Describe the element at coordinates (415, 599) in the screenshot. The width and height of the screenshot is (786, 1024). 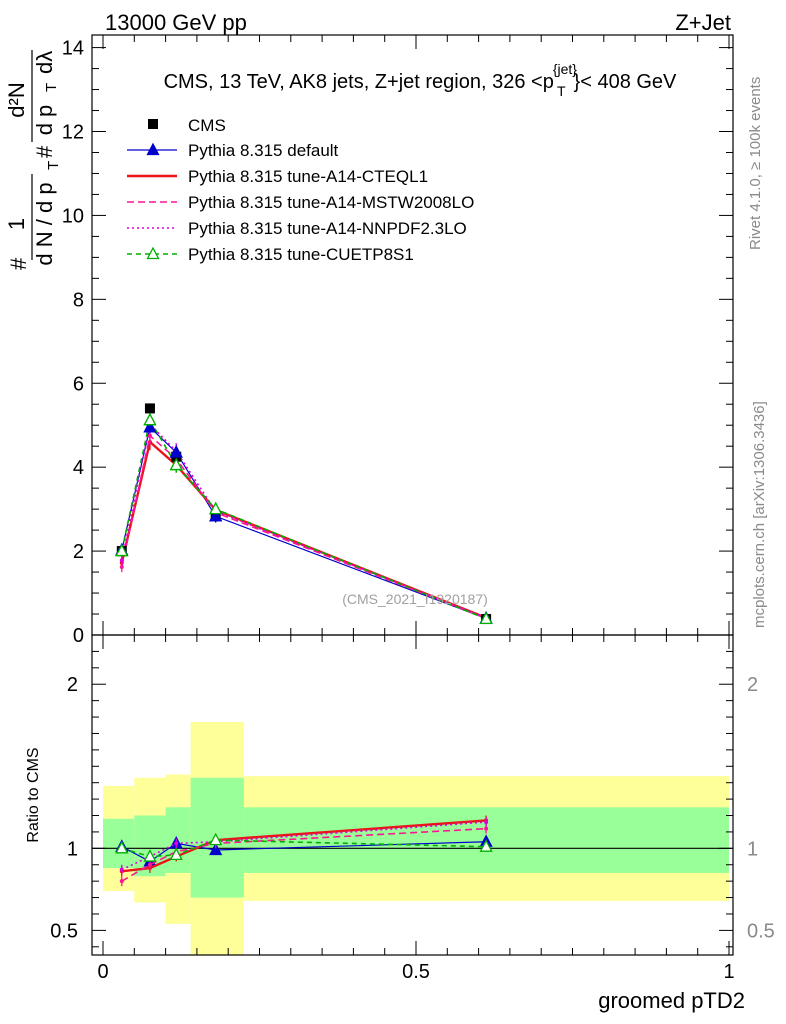
I see `analysis-id-watermark: (CMS_2021_I1920187)` at that location.